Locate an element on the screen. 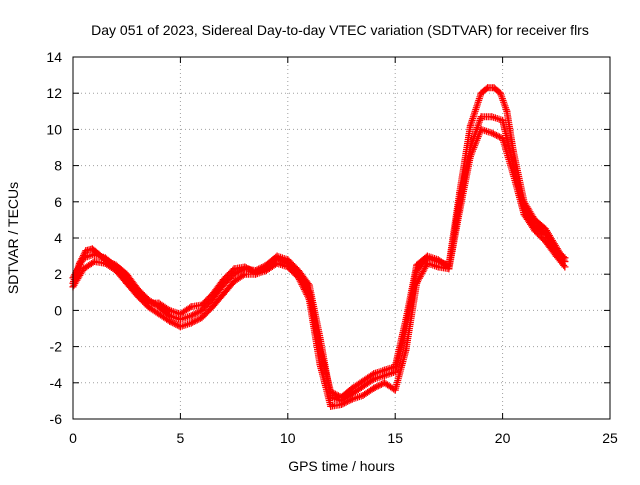  x-tick-label: 20 is located at coordinates (503, 438).